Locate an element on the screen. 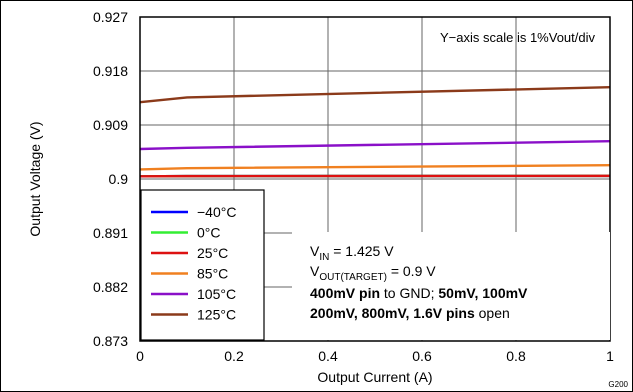 This screenshot has height=392, width=633. x-tick-label: 0.2 is located at coordinates (234, 356).